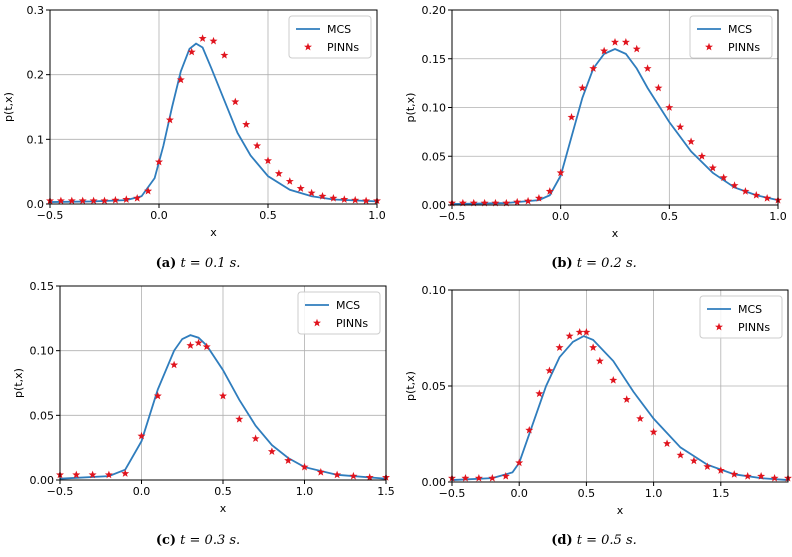  I want to click on legend-d: MCS PINNs, so click(741, 317).